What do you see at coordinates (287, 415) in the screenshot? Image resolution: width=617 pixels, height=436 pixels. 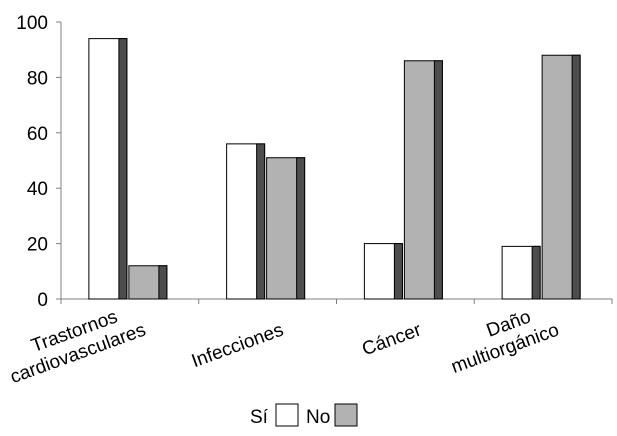 I see `legend-swatch-si` at bounding box center [287, 415].